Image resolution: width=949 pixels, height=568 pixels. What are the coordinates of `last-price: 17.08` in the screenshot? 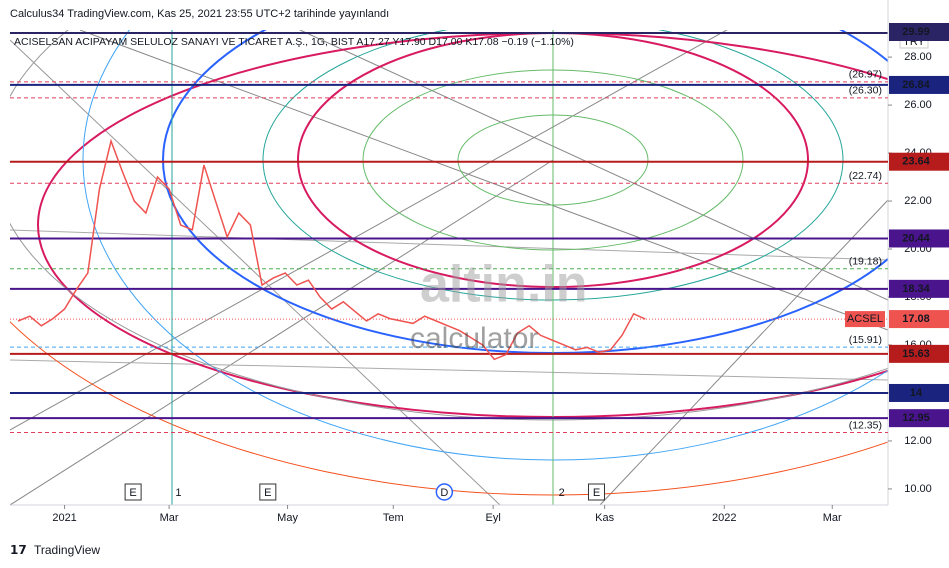 It's located at (916, 319).